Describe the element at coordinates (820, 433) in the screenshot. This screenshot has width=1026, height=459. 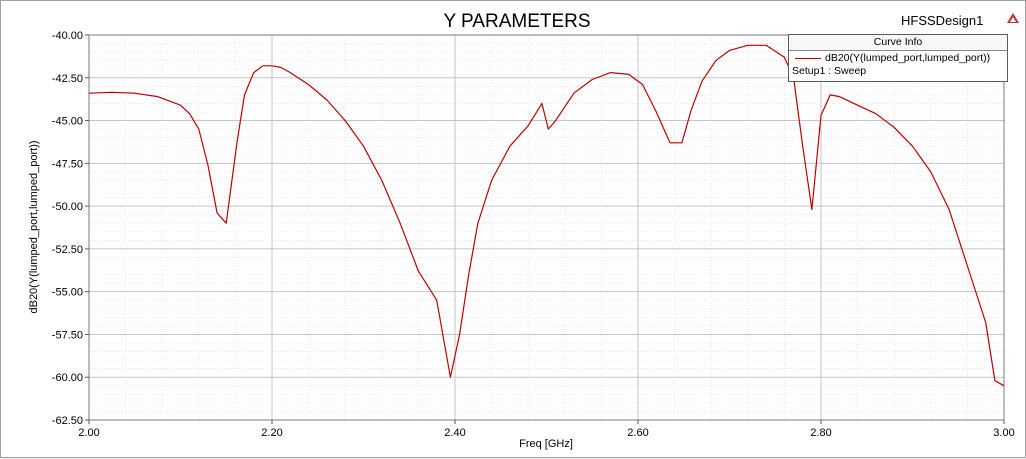
I see `x-tick-label: 2.80` at that location.